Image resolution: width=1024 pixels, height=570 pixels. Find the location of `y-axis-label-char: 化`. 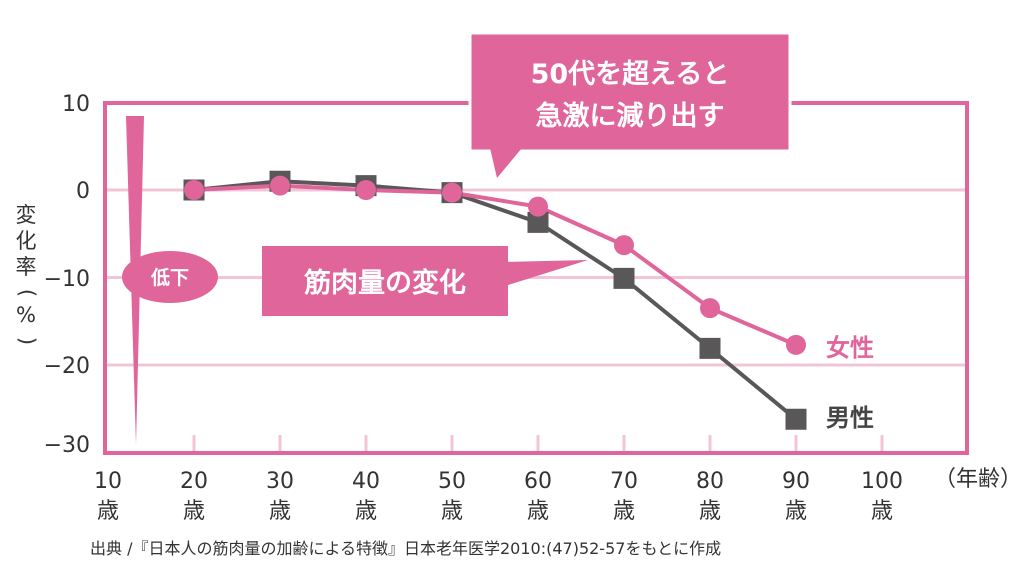

y-axis-label-char: 化 is located at coordinates (26, 241).